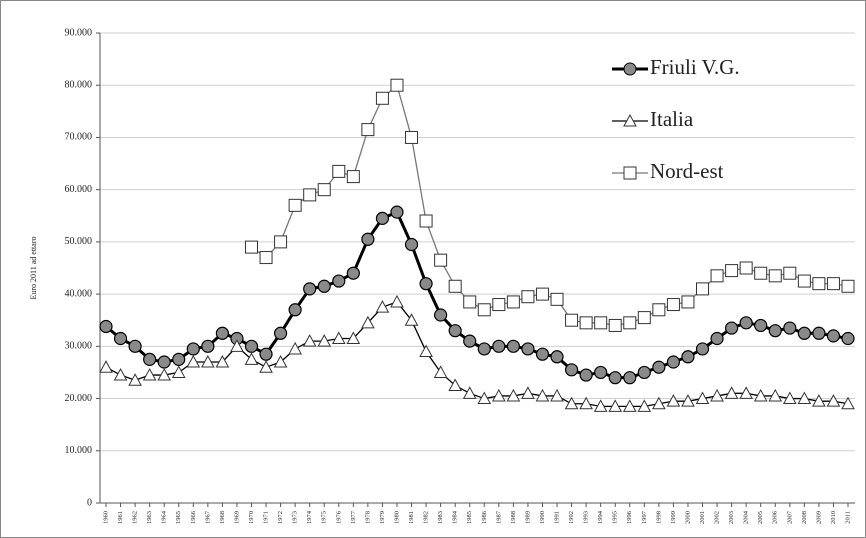 The width and height of the screenshot is (866, 538). Describe the element at coordinates (79, 32) in the screenshot. I see `y-tick-label: 90.000` at that location.